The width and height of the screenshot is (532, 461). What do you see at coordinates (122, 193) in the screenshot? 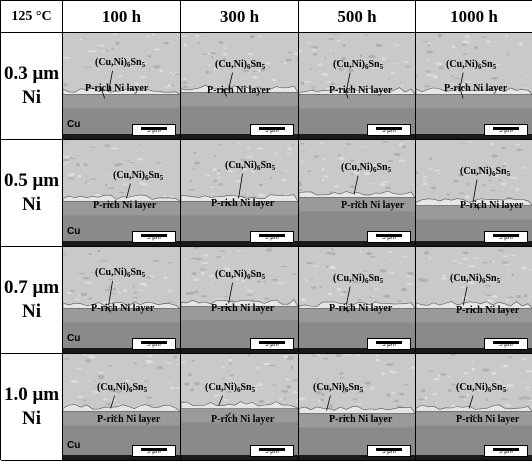
I see `micrograph-r1-c0: (Cu,Ni)6Sn5 P-rich Ni layer Cu 5 μm` at bounding box center [122, 193].